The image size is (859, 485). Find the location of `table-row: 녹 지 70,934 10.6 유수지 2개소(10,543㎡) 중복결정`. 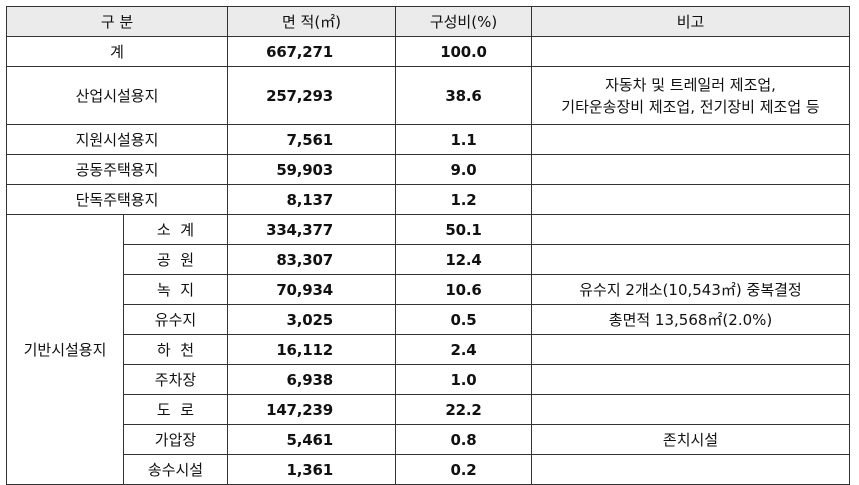

table-row: 녹 지 70,934 10.6 유수지 2개소(10,543㎡) 중복결정 is located at coordinates (428, 289).